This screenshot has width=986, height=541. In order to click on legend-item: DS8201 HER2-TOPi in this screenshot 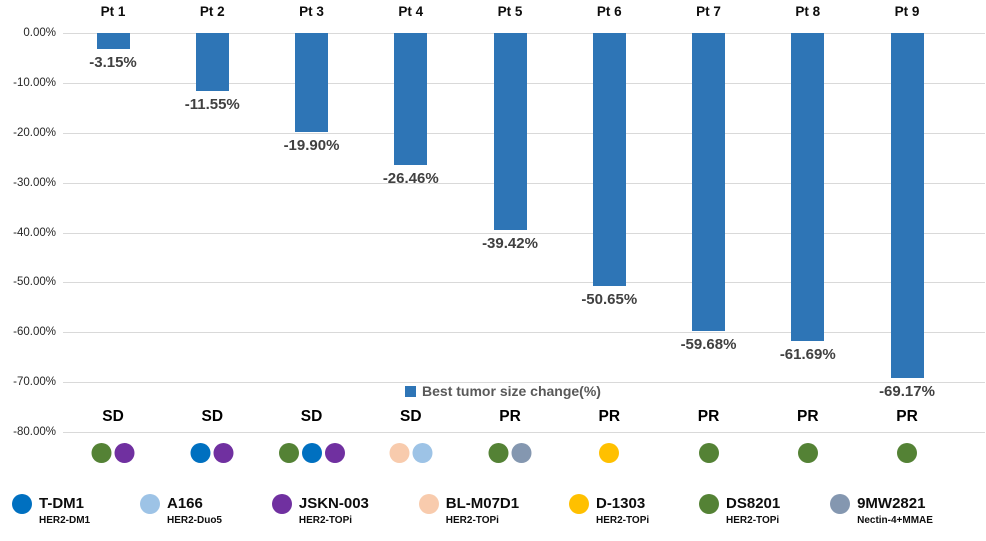, I will do `click(739, 510)`.